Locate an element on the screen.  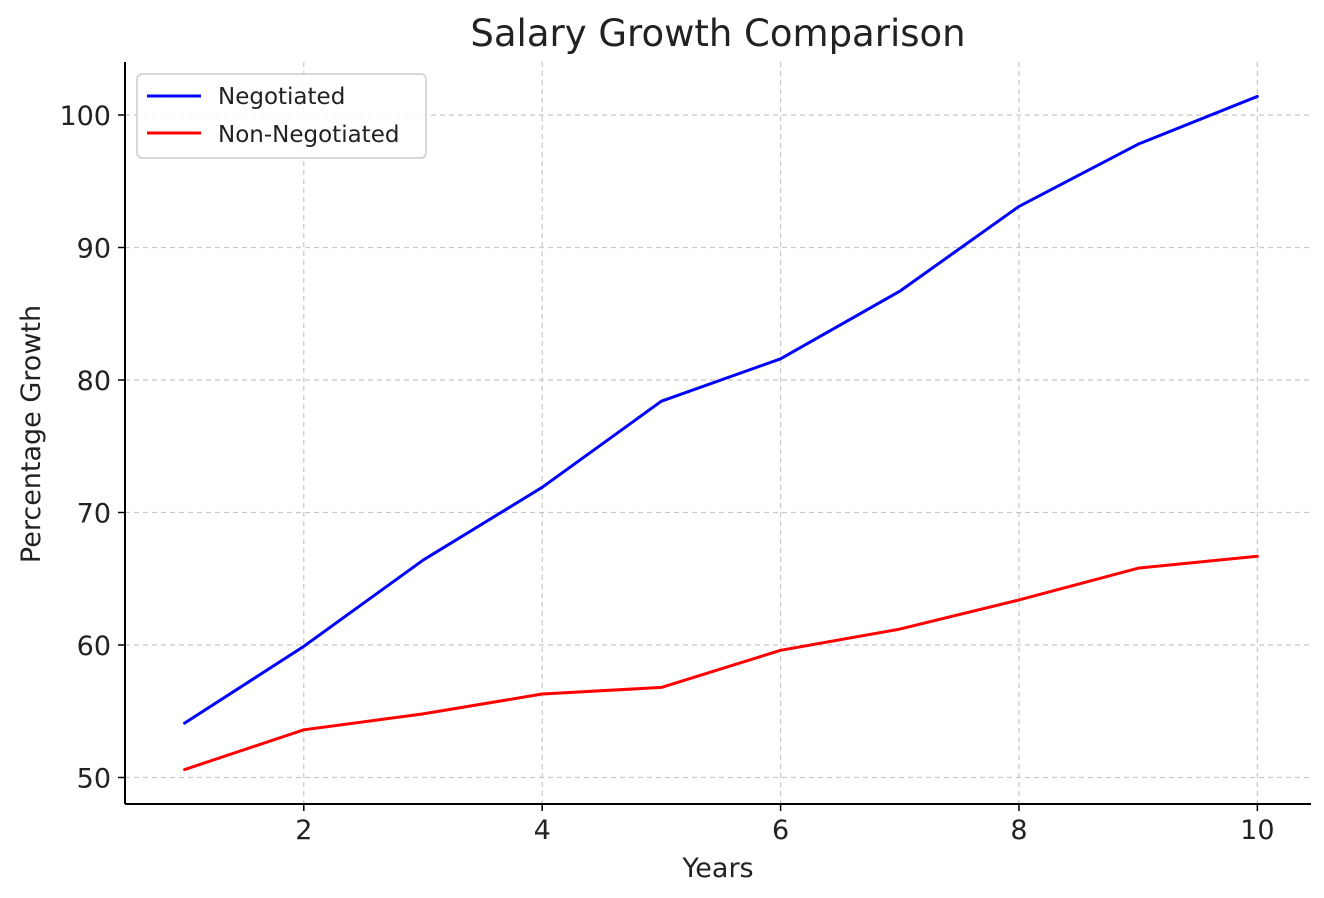
x-tick-label: 10 is located at coordinates (1257, 830).